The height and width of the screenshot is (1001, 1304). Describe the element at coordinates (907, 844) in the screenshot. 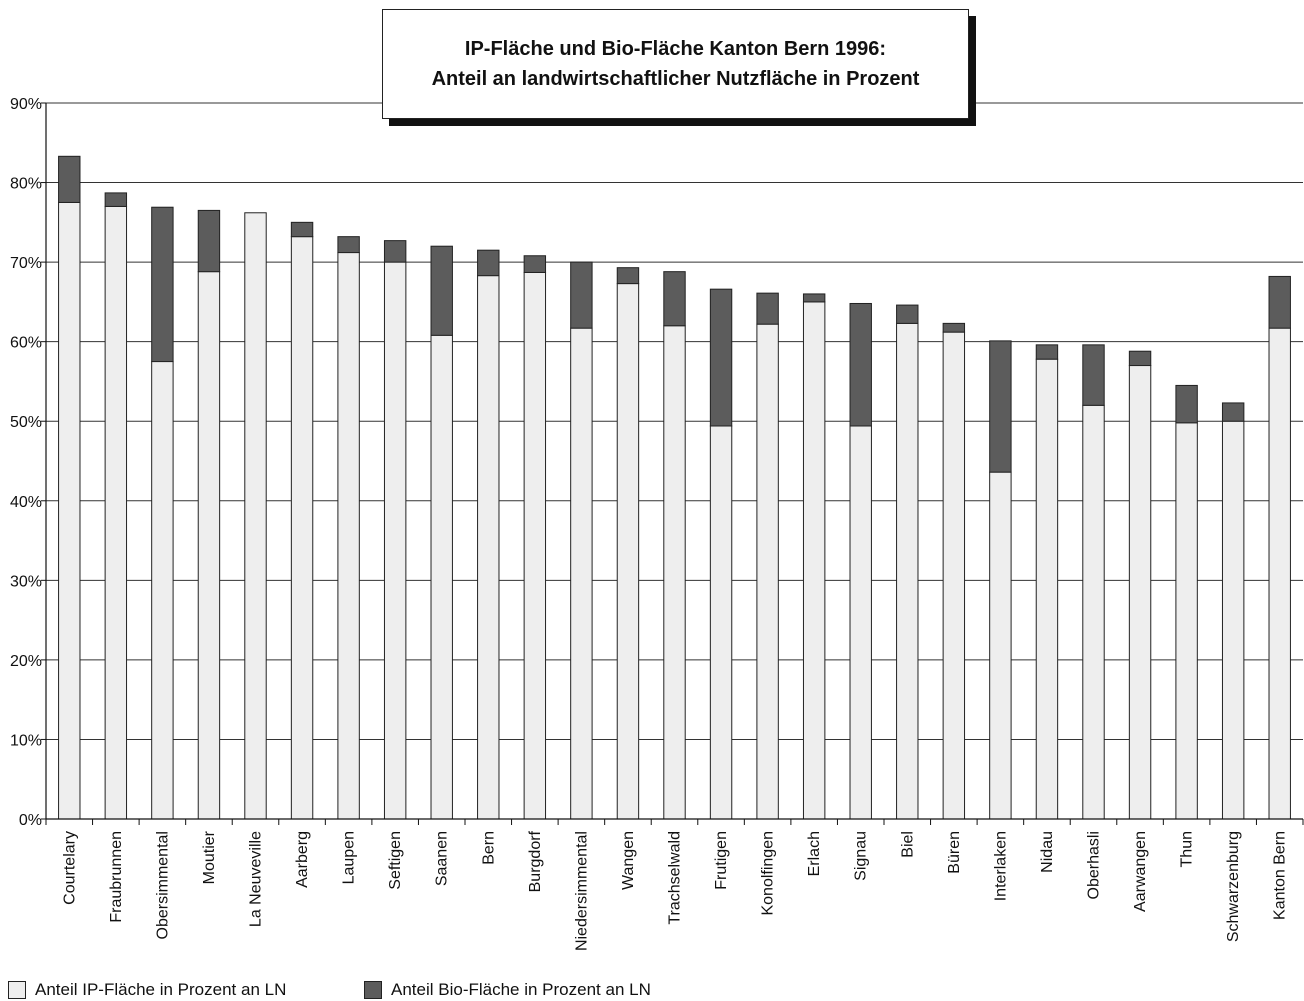

I see `x-tick-label: Biel` at that location.